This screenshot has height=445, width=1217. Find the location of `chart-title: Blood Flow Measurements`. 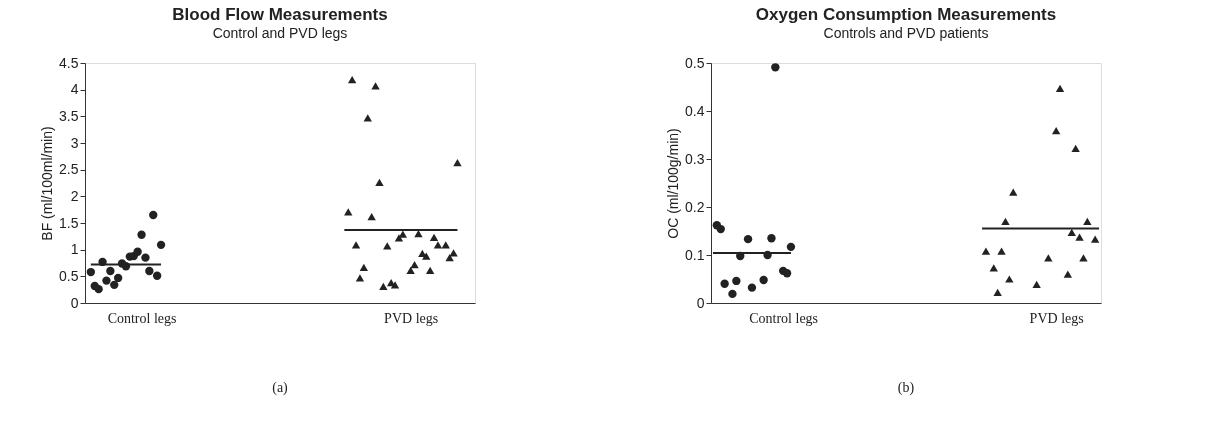

chart-title: Blood Flow Measurements is located at coordinates (280, 14).